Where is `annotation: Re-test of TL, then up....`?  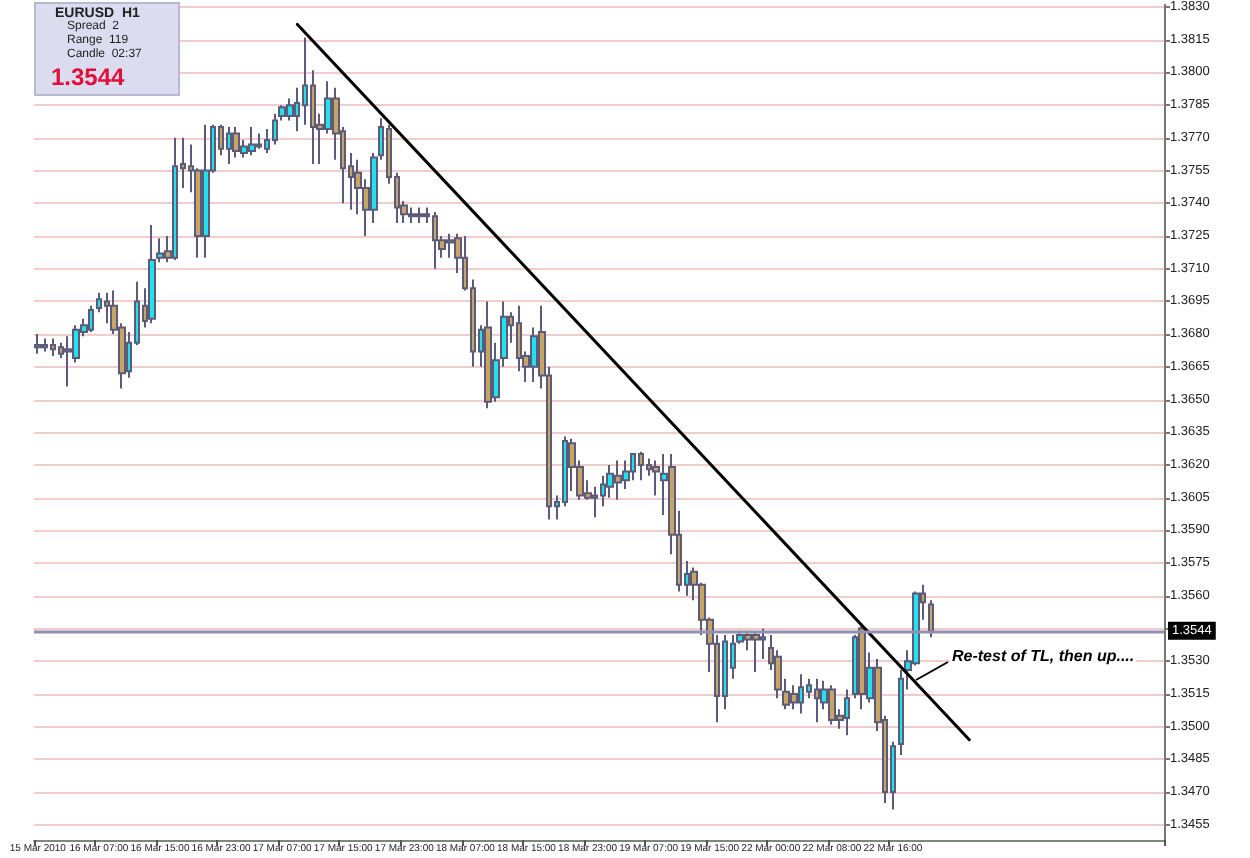 annotation: Re-test of TL, then up.... is located at coordinates (1043, 656).